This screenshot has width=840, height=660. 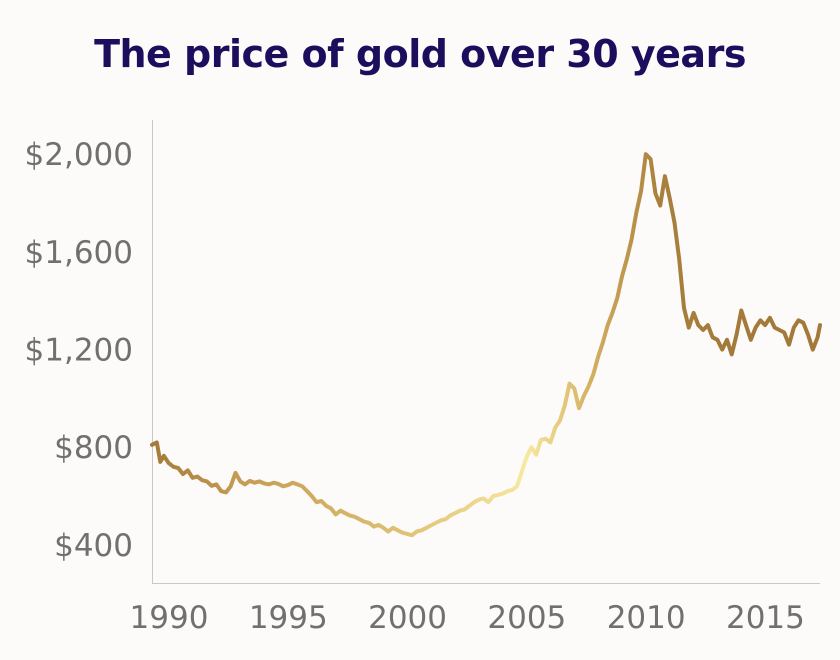 I want to click on chart-title: The price of gold over 30 years, so click(x=420, y=54).